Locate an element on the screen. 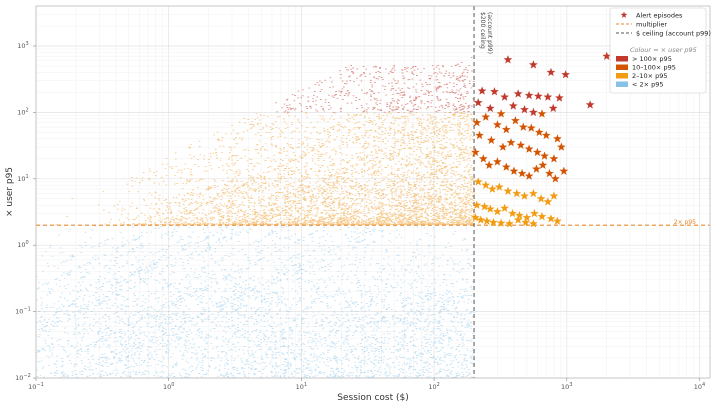  legend-color-title: Colour = × user p95 is located at coordinates (663, 50).